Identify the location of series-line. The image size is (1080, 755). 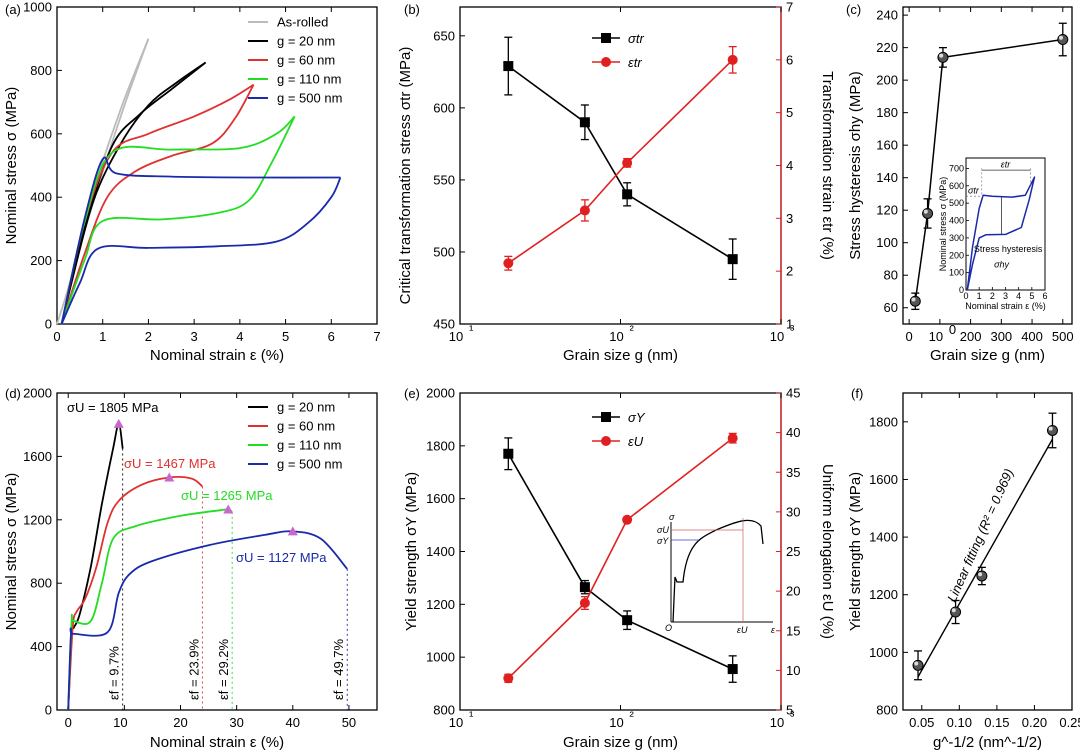
(988, 170).